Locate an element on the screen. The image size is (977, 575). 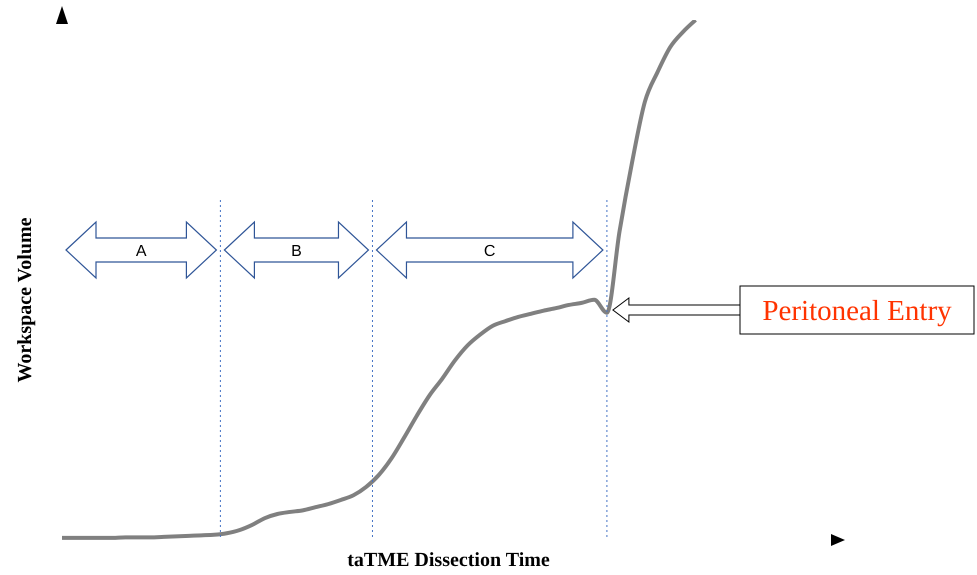
annotation: Peritoneal Entry is located at coordinates (857, 311).